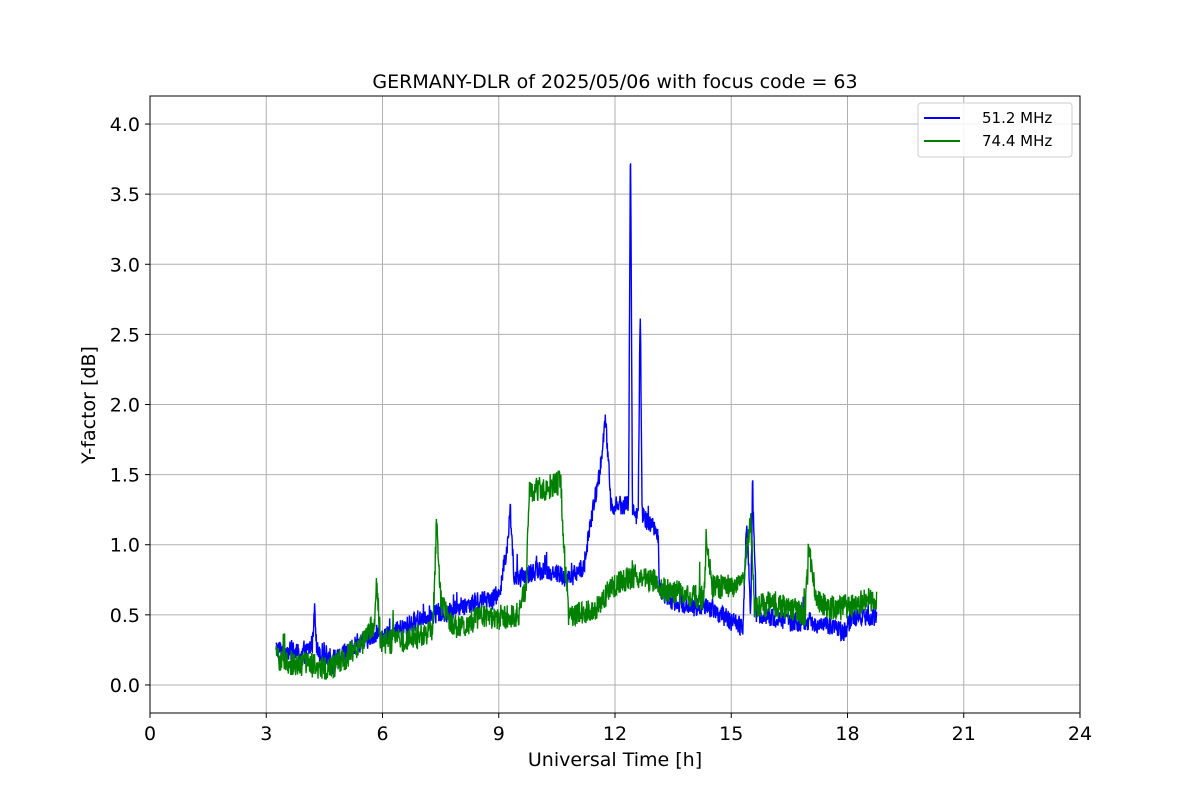 This screenshot has width=1200, height=800. I want to click on y-tick-label: 1.0, so click(125, 546).